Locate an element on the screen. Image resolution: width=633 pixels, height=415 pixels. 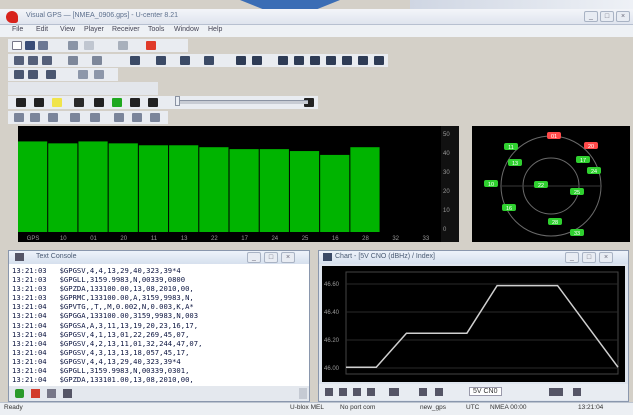
pan-icon is located at coordinates (343, 392).